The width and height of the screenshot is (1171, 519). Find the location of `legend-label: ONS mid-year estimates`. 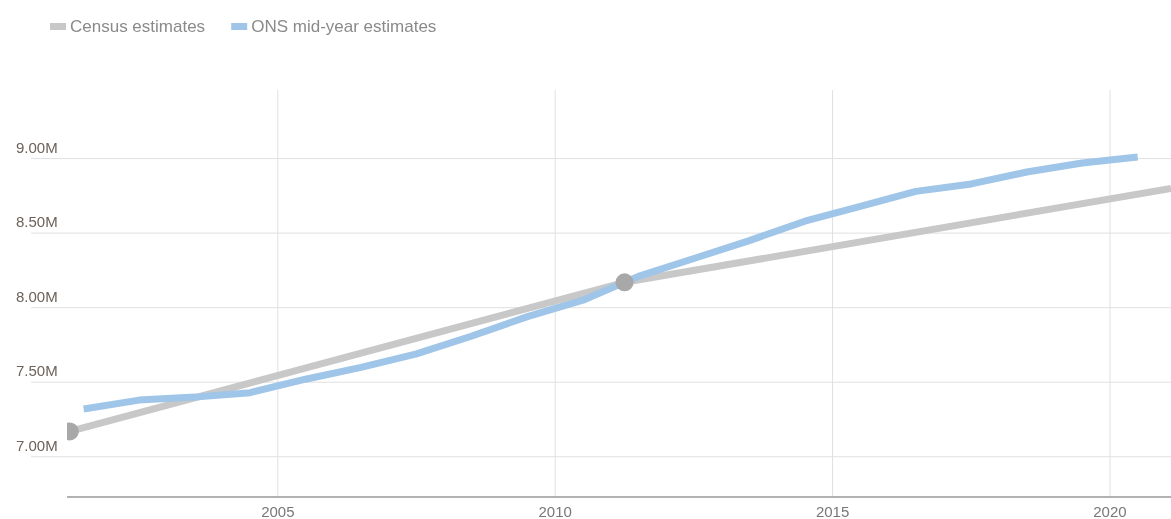

legend-label: ONS mid-year estimates is located at coordinates (344, 26).